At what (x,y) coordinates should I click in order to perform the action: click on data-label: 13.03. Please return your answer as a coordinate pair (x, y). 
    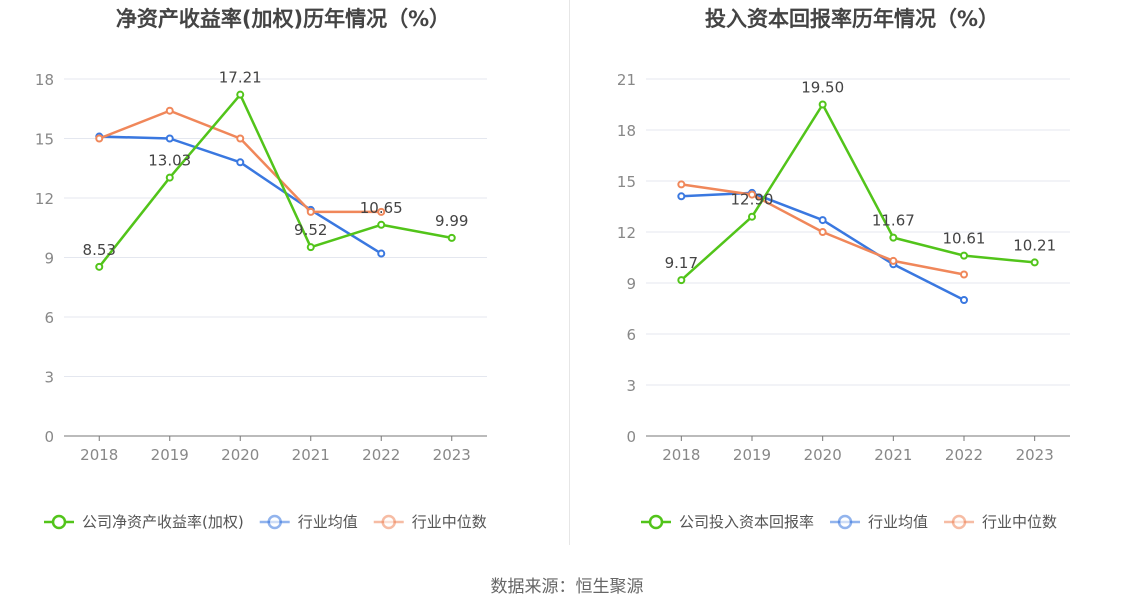
    Looking at the image, I should click on (169, 161).